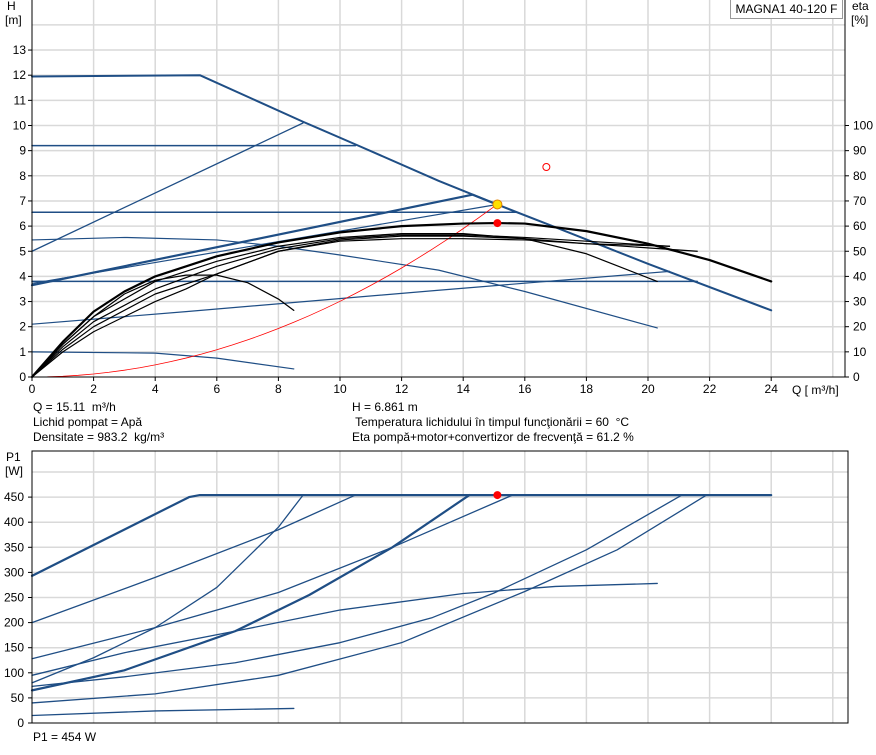 The width and height of the screenshot is (876, 755). I want to click on p1-prop-mid, so click(272, 577).